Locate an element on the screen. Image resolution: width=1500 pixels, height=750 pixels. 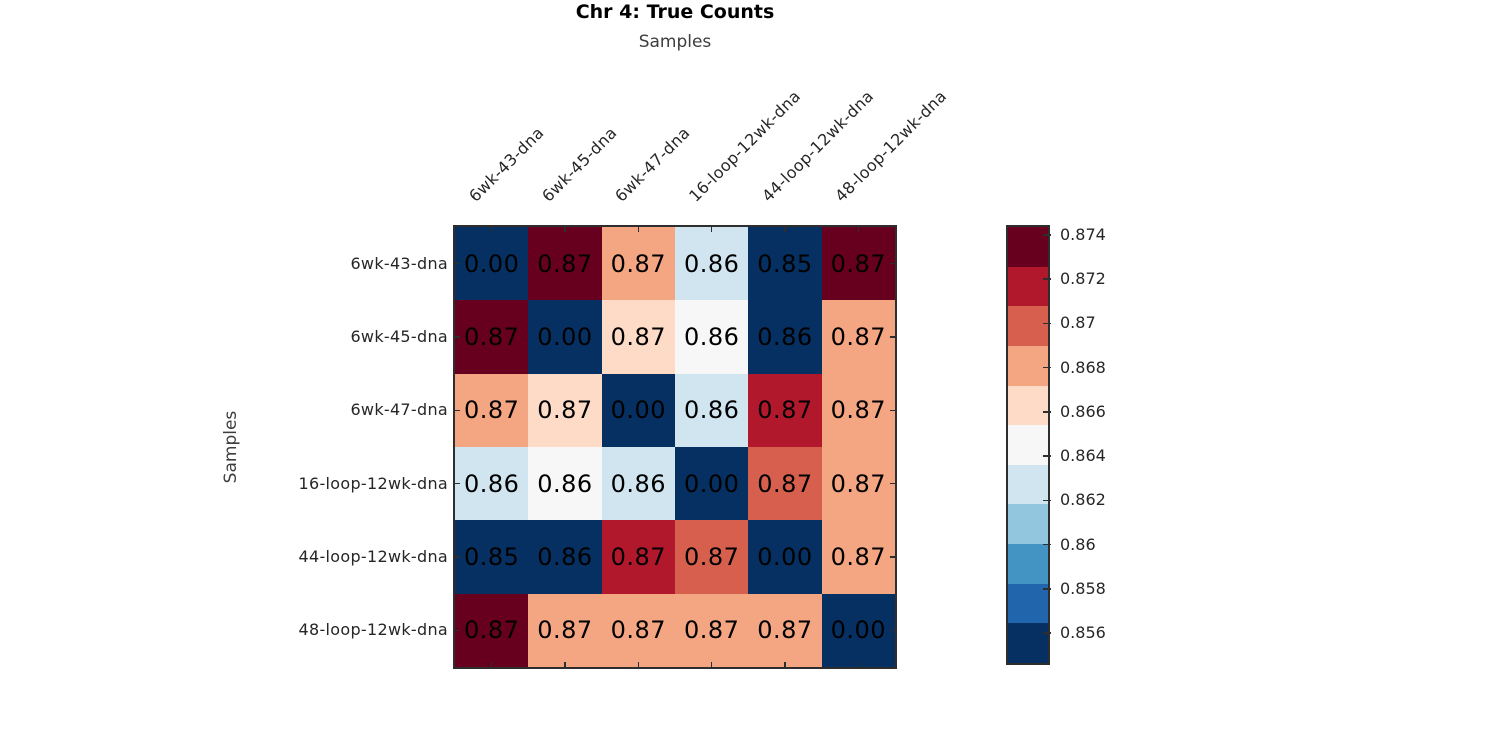
colorbar-tick-label: 0.866 is located at coordinates (1083, 411).